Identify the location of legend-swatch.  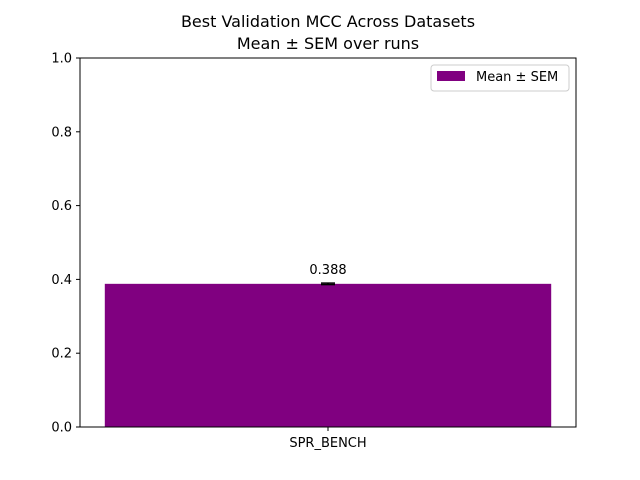
(451, 76).